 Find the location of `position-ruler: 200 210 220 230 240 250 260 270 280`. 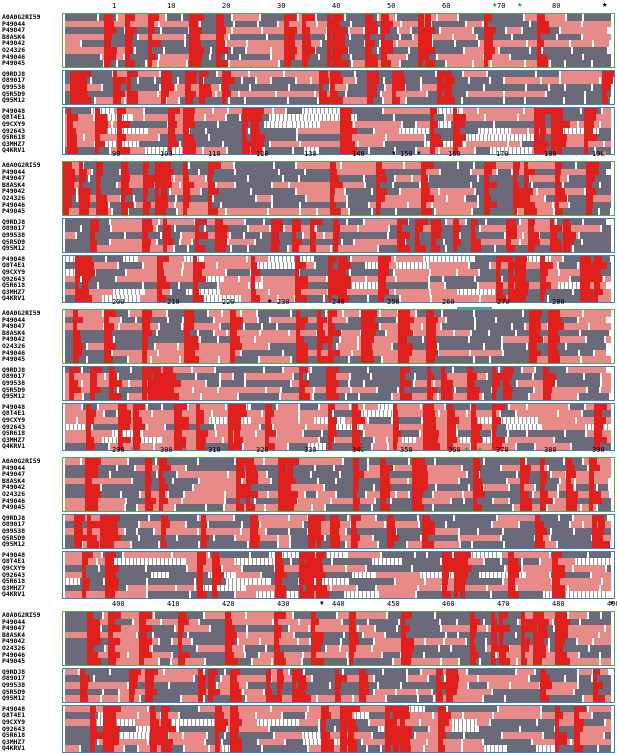

position-ruler: 200 210 220 230 240 250 260 270 280 is located at coordinates (339, 302).